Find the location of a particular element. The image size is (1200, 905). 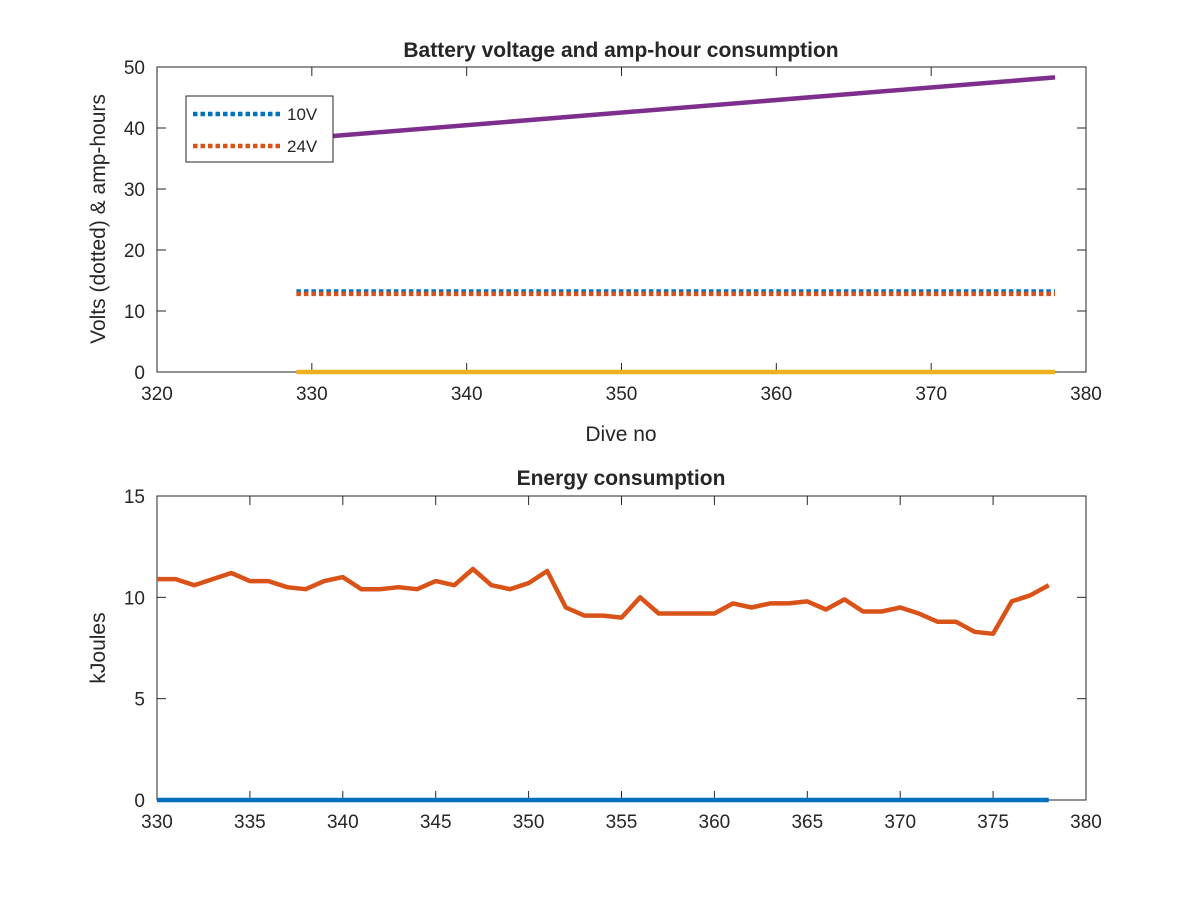

voltage-chart-y-tick-label: 0 is located at coordinates (139, 373).